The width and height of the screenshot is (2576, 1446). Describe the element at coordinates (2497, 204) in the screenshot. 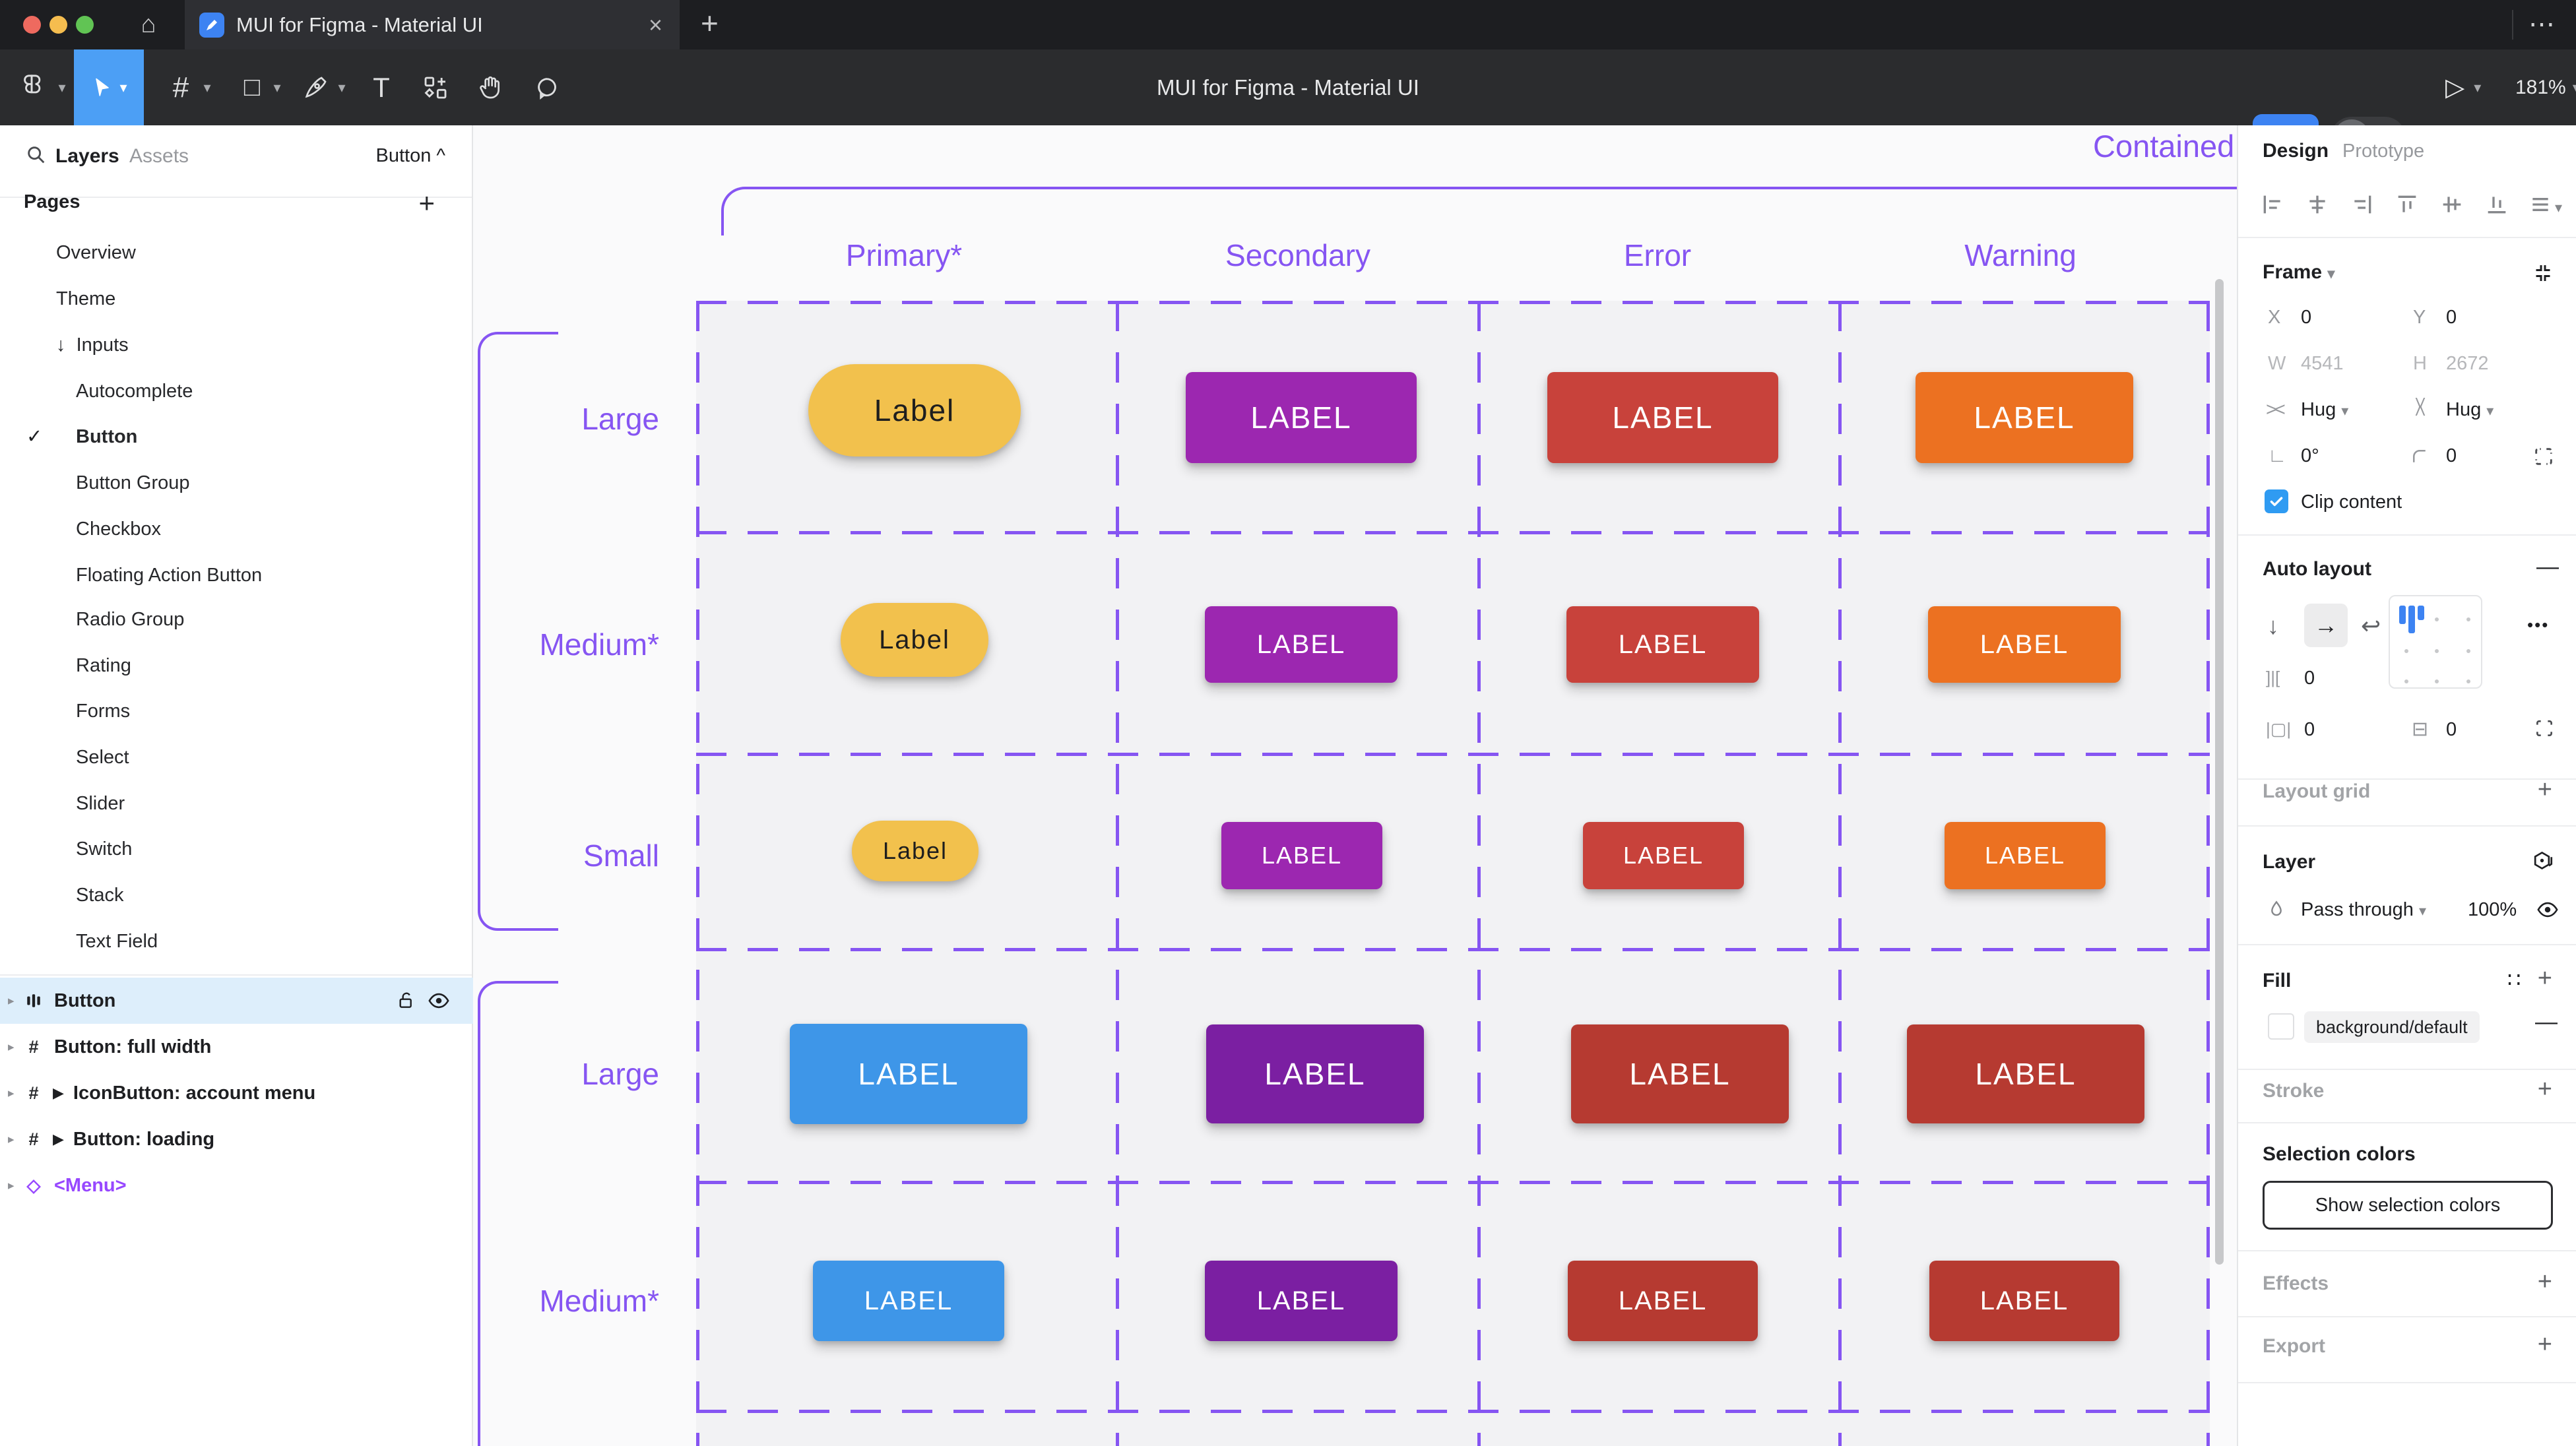

I see `align-bottom-icon` at that location.